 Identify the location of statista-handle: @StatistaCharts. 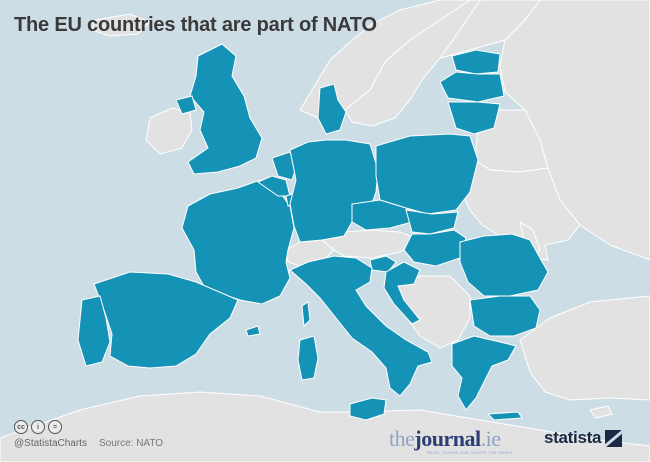
(50, 443).